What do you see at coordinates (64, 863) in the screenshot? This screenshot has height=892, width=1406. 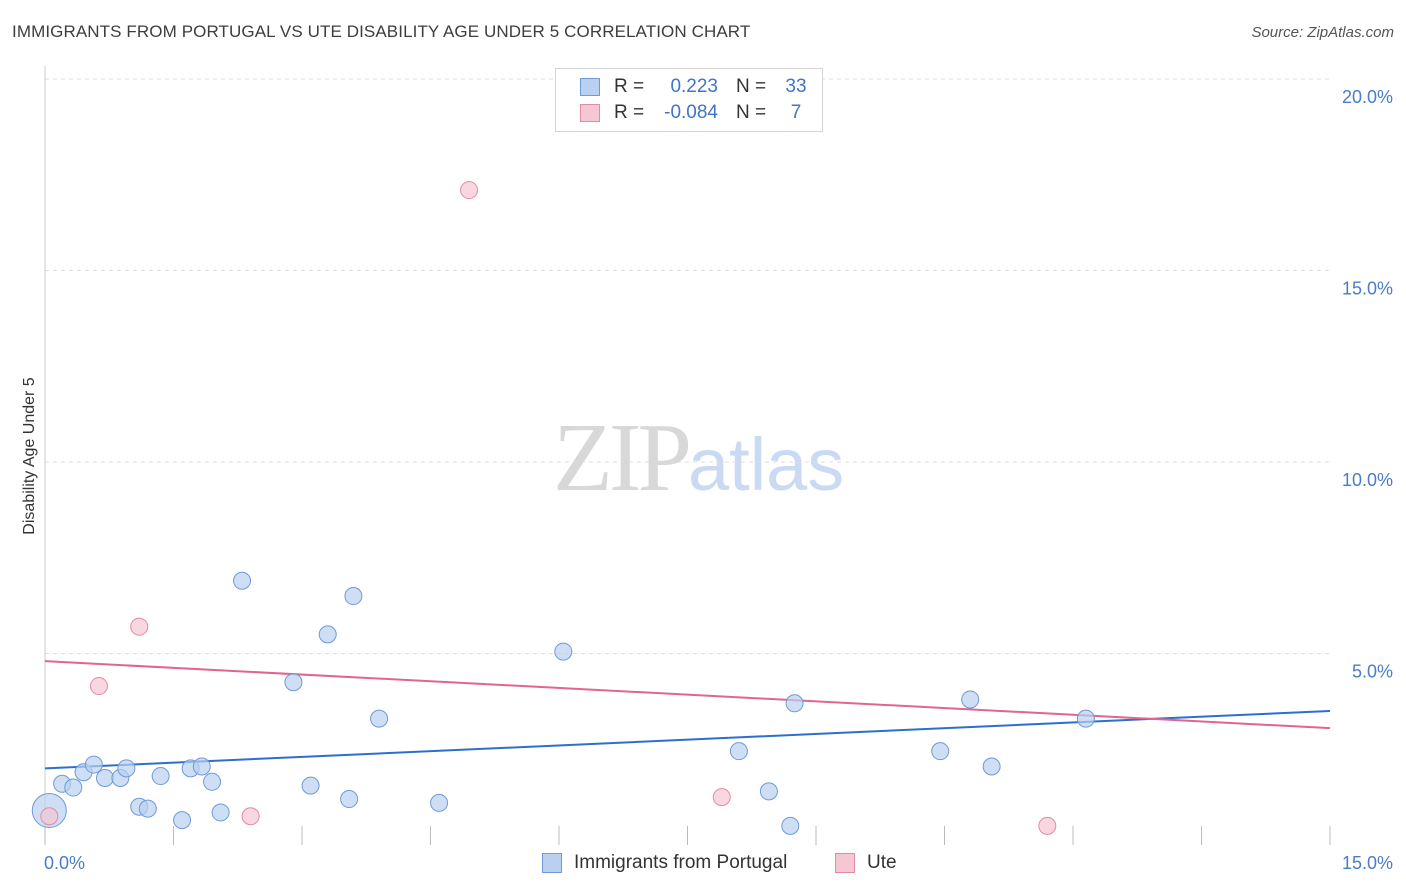 I see `x-tick-label: 0.0%` at bounding box center [64, 863].